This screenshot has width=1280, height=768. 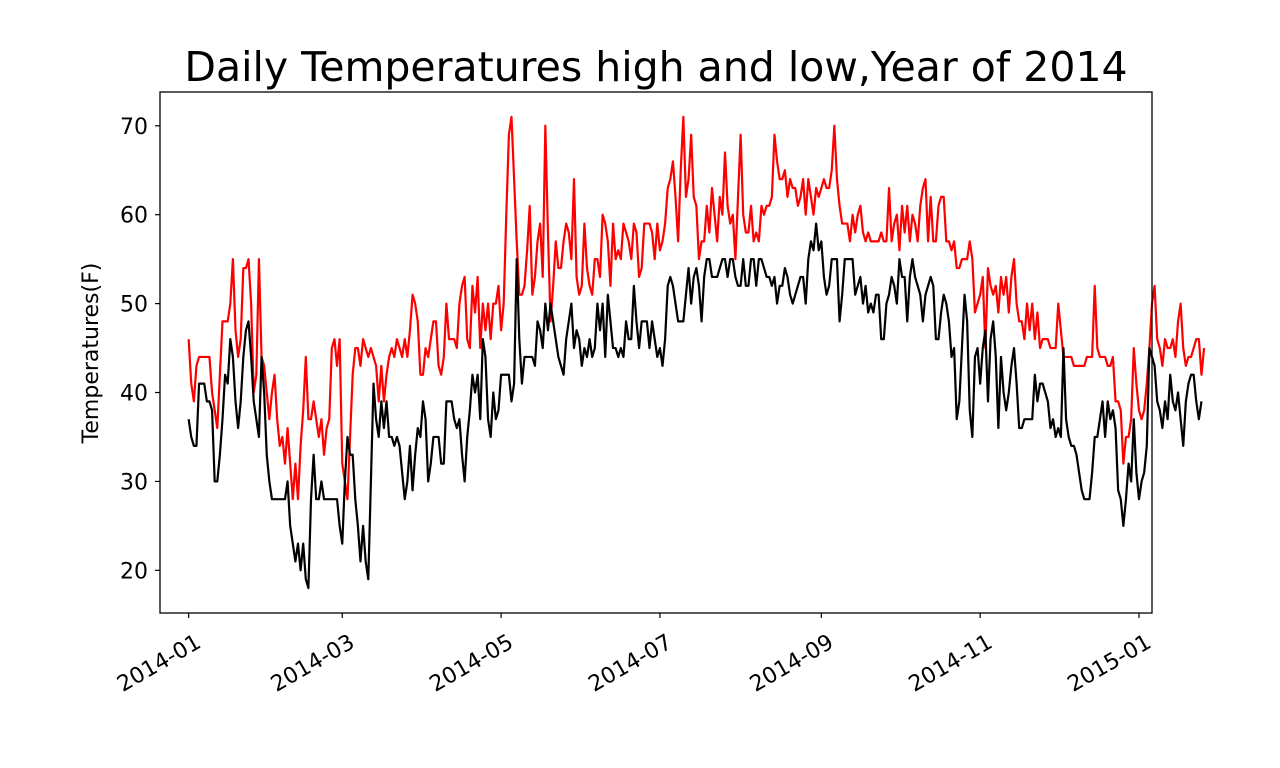 I want to click on y-axis-label: Temperatures(F), so click(x=91, y=354).